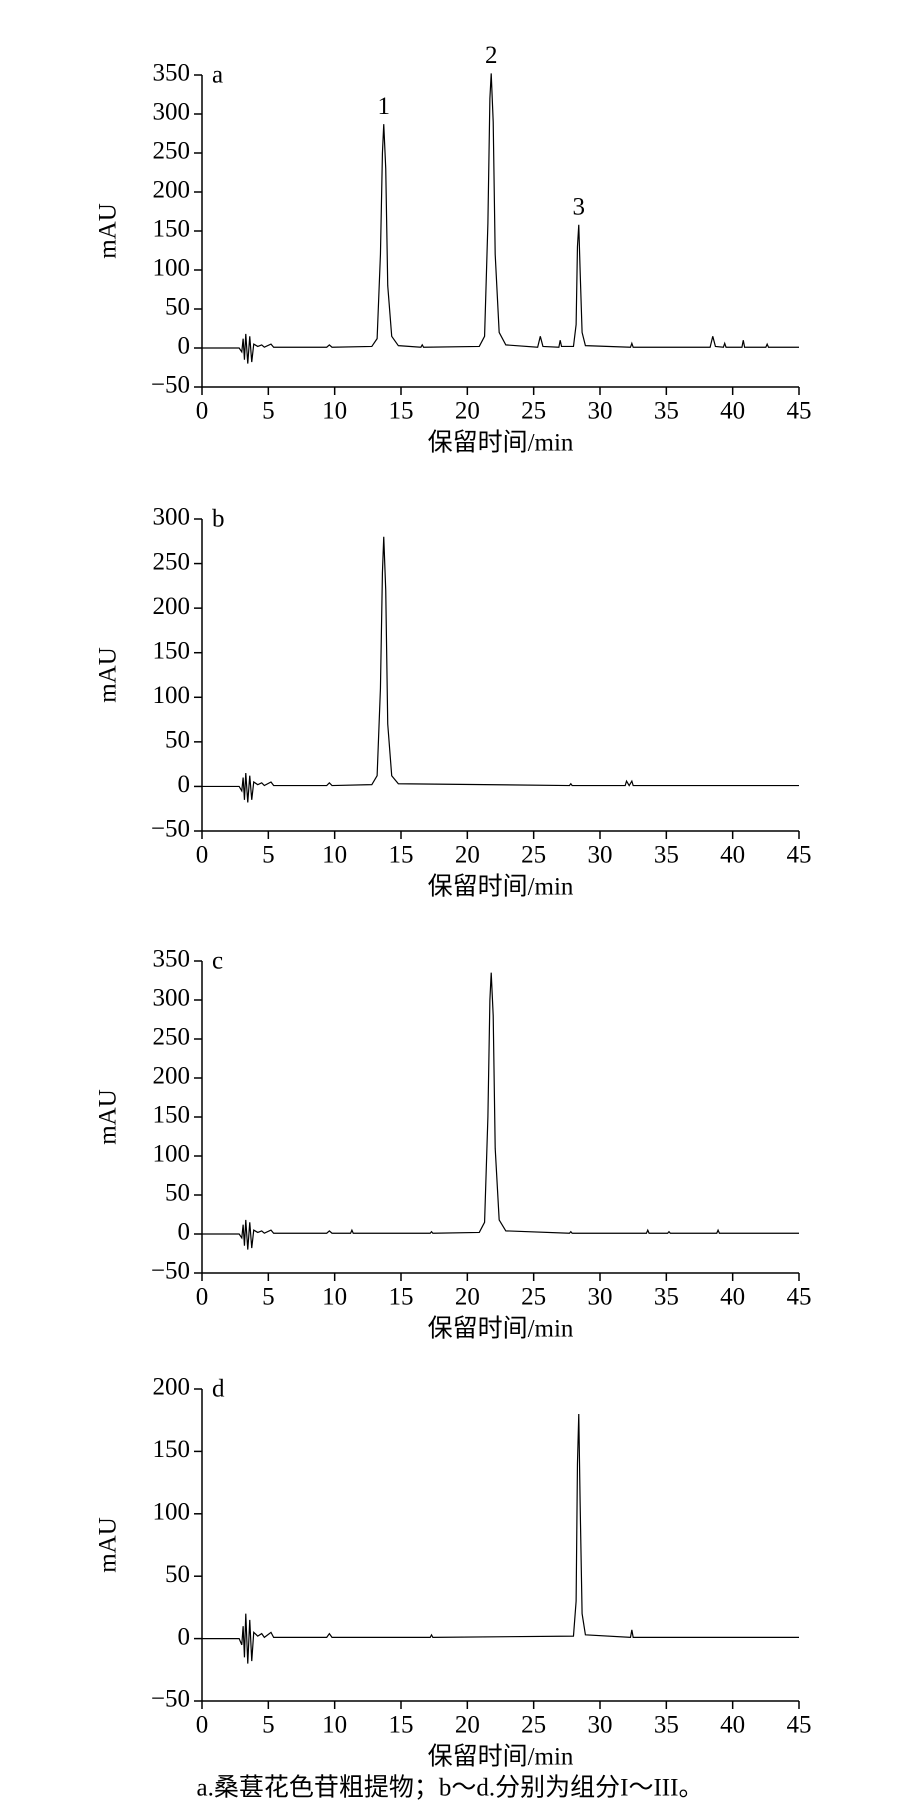  What do you see at coordinates (384, 106) in the screenshot?
I see `peak-label: 1` at bounding box center [384, 106].